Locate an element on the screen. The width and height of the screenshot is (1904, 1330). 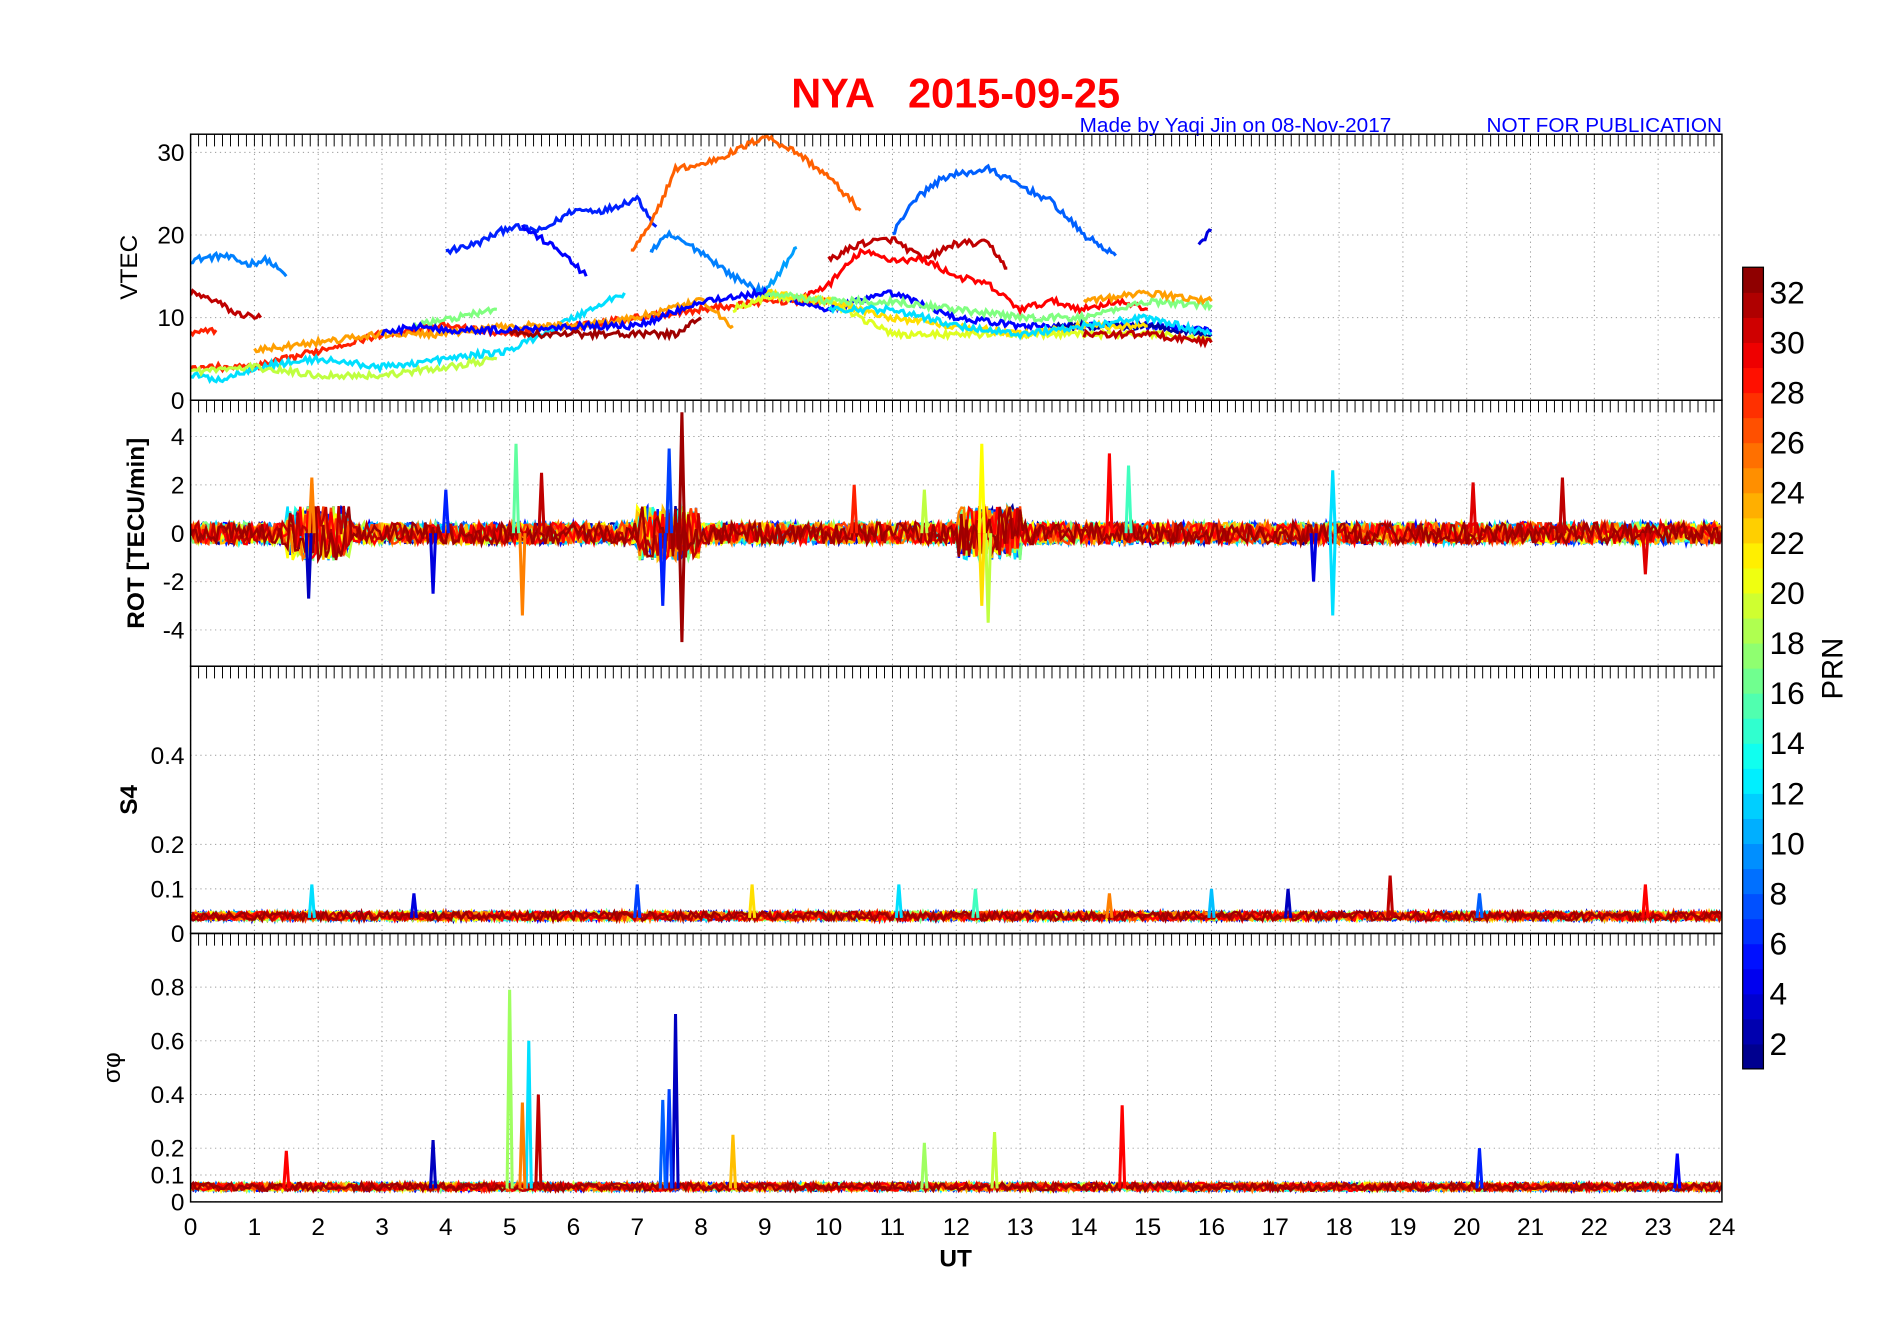
y-tick-label: 20 is located at coordinates (170, 236).